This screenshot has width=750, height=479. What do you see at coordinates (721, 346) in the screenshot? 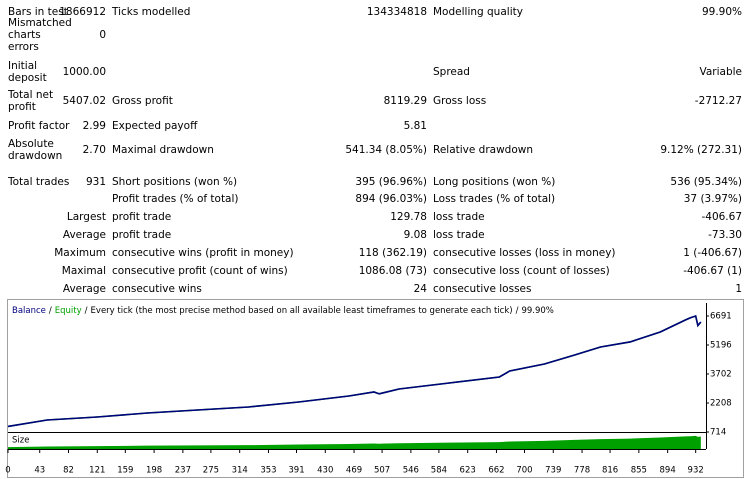
I see `y-tick-label: 5196` at bounding box center [721, 346].